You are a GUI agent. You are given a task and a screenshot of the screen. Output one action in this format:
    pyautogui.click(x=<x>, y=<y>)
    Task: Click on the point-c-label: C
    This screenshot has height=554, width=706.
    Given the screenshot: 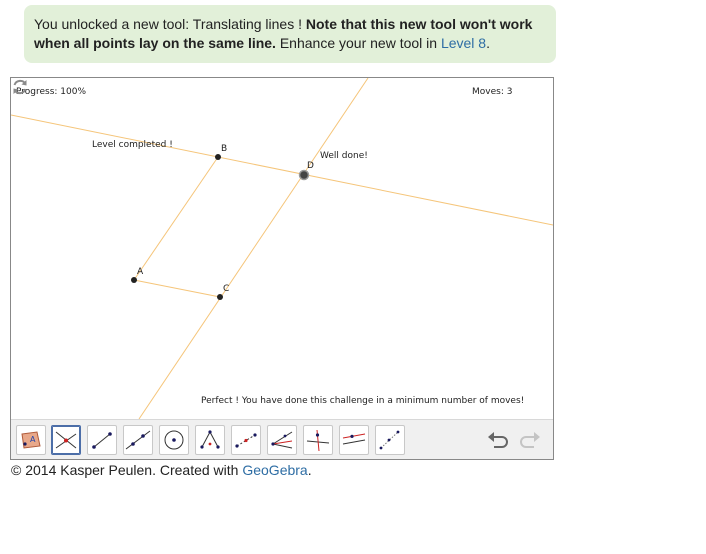 What is the action you would take?
    pyautogui.click(x=226, y=289)
    